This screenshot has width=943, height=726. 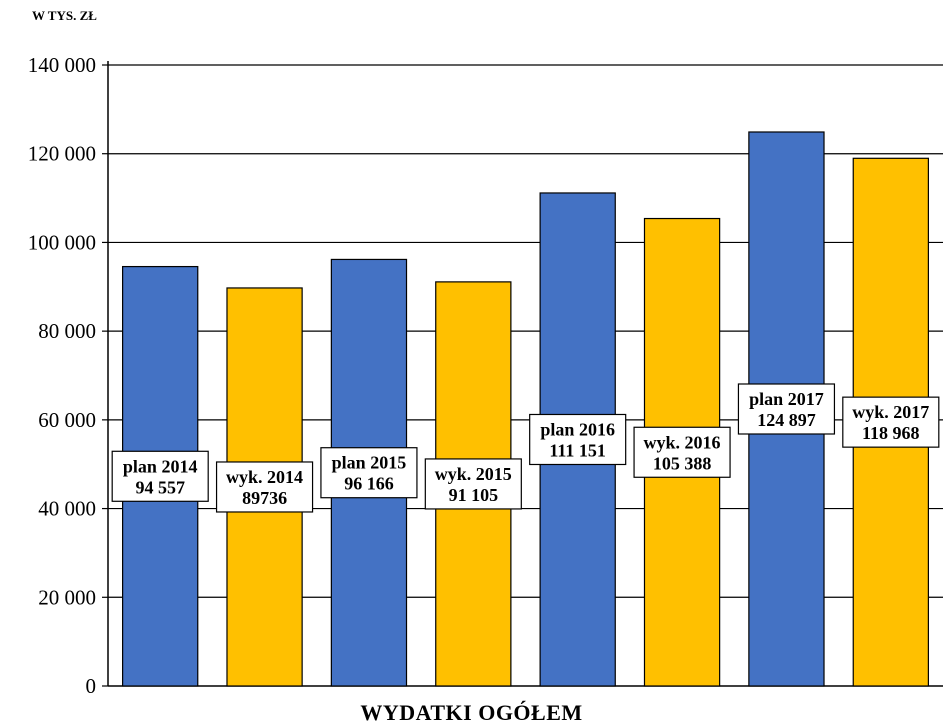 I want to click on data-label-value: 105 388, so click(x=682, y=463).